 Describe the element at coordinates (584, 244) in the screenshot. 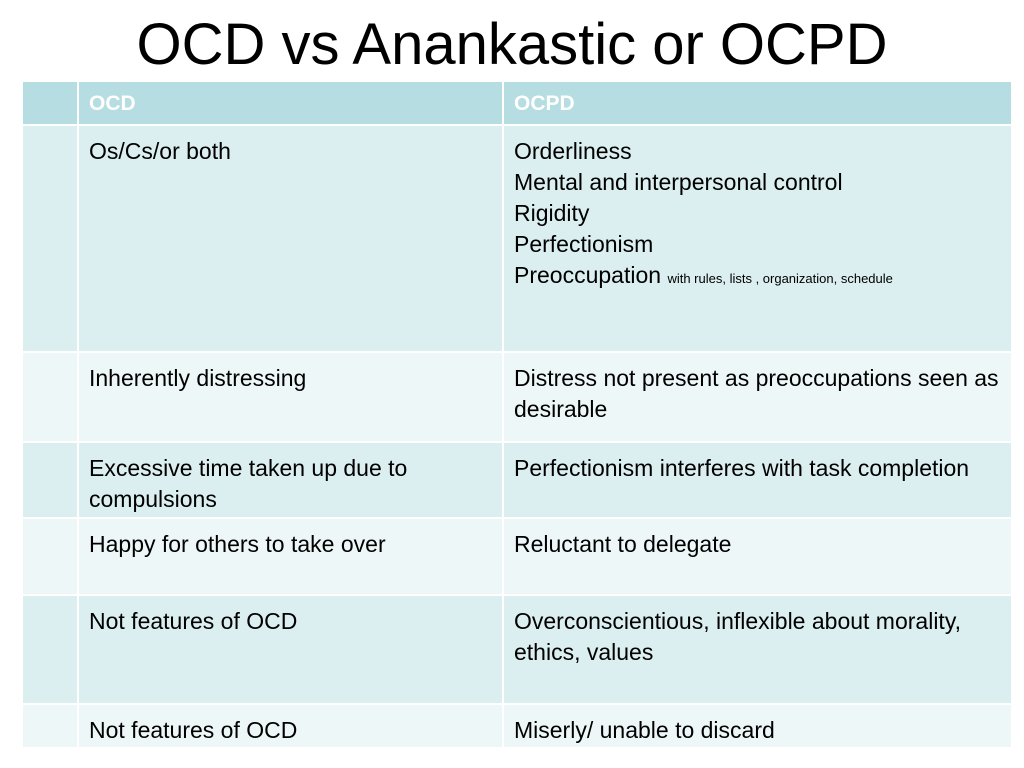

I see `ocpd-line: Perfectionism` at that location.